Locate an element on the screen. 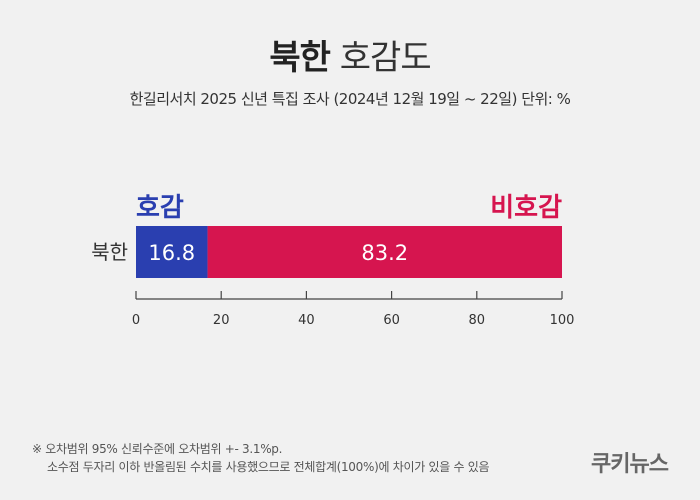  bar-segment-unfavorable is located at coordinates (384, 252).